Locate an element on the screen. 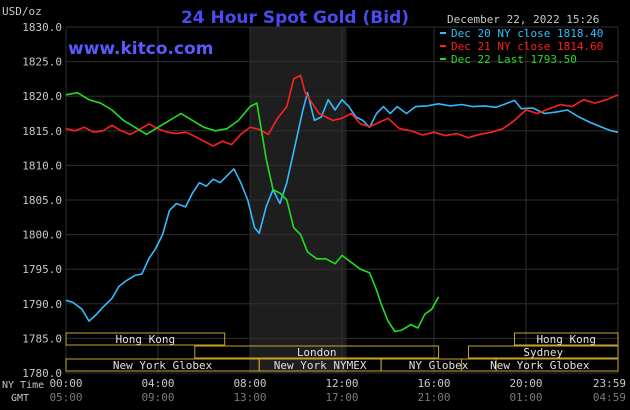  x-tick-ny: 04:00 is located at coordinates (157, 383).